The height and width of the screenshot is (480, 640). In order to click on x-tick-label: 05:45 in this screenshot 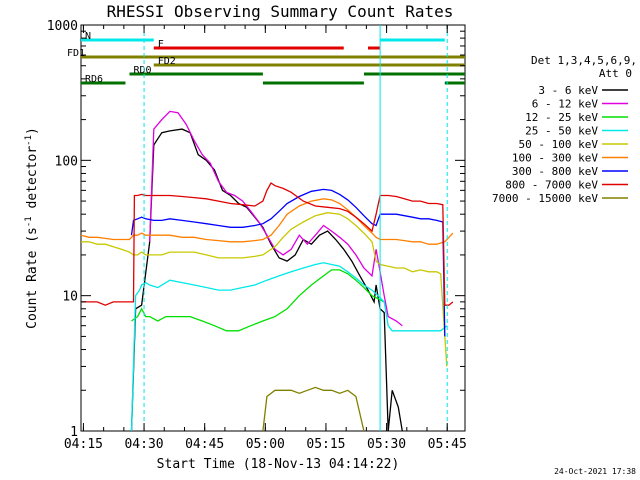, I will do `click(447, 444)`.